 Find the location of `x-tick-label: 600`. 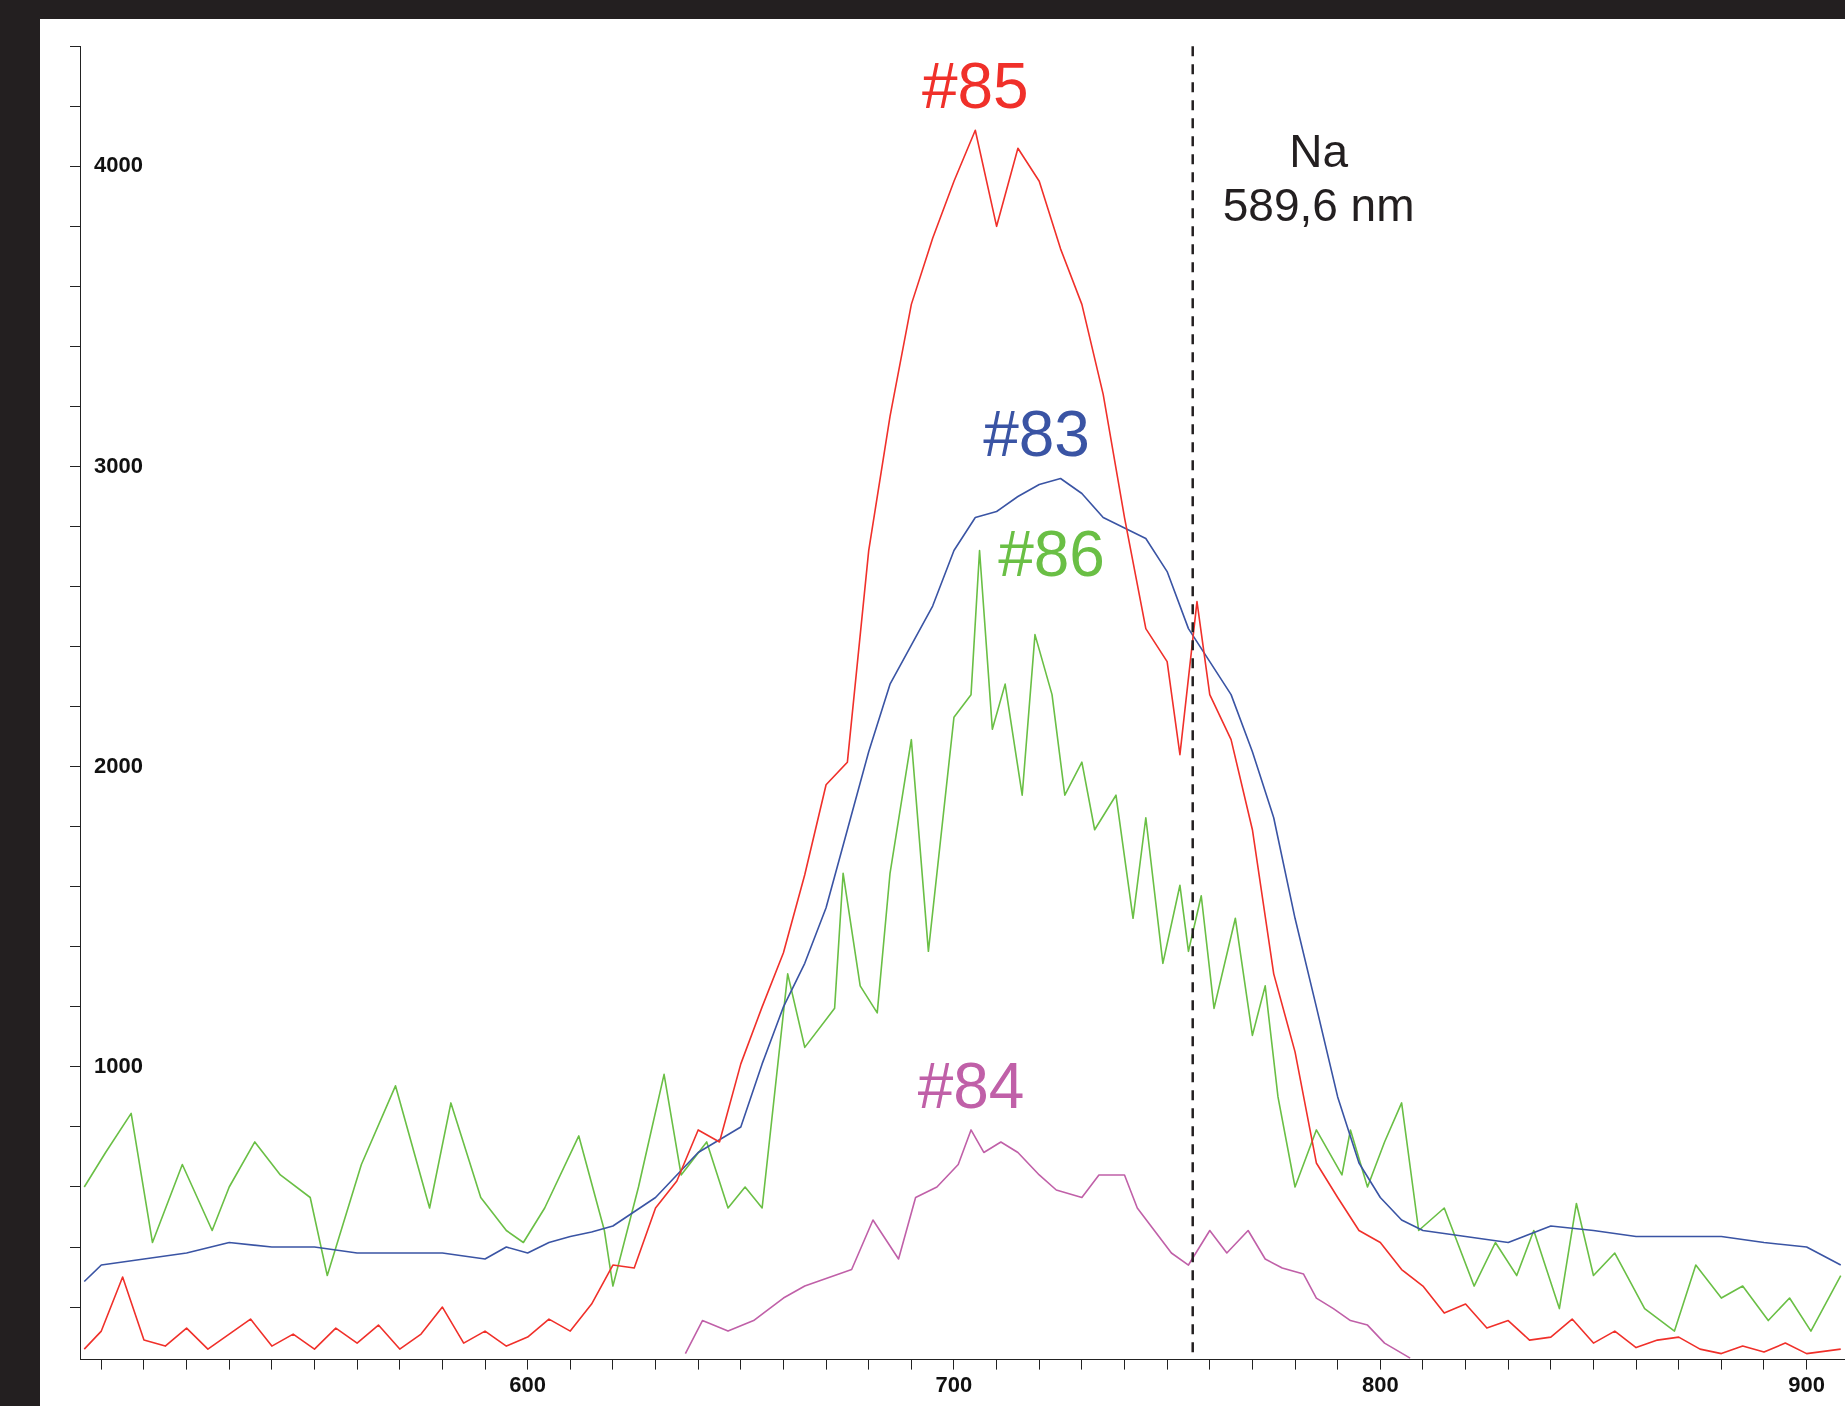

x-tick-label: 600 is located at coordinates (527, 1384).